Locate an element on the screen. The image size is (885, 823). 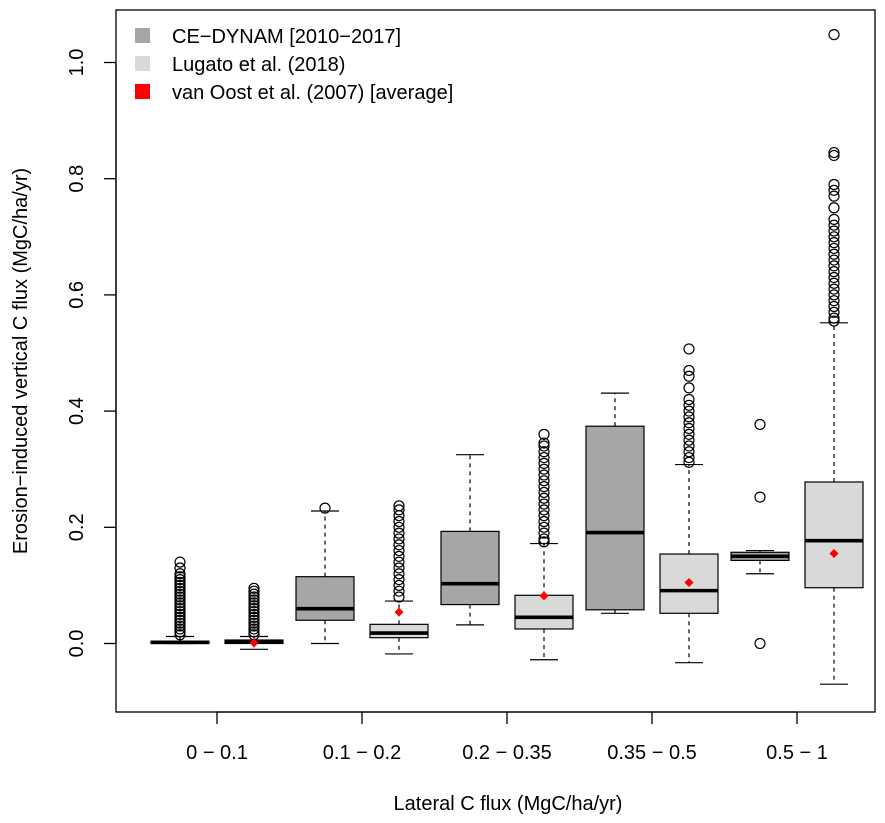
x-axis-title: Lateral C flux (MgC/ha/yr) is located at coordinates (508, 804).